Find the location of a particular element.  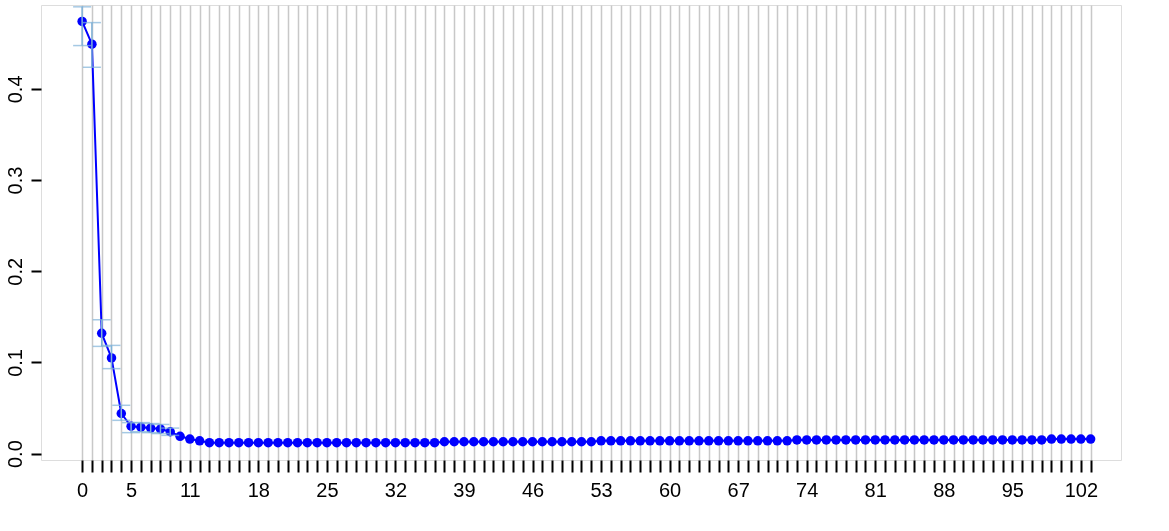

x-tick-label: 53 is located at coordinates (601, 489).